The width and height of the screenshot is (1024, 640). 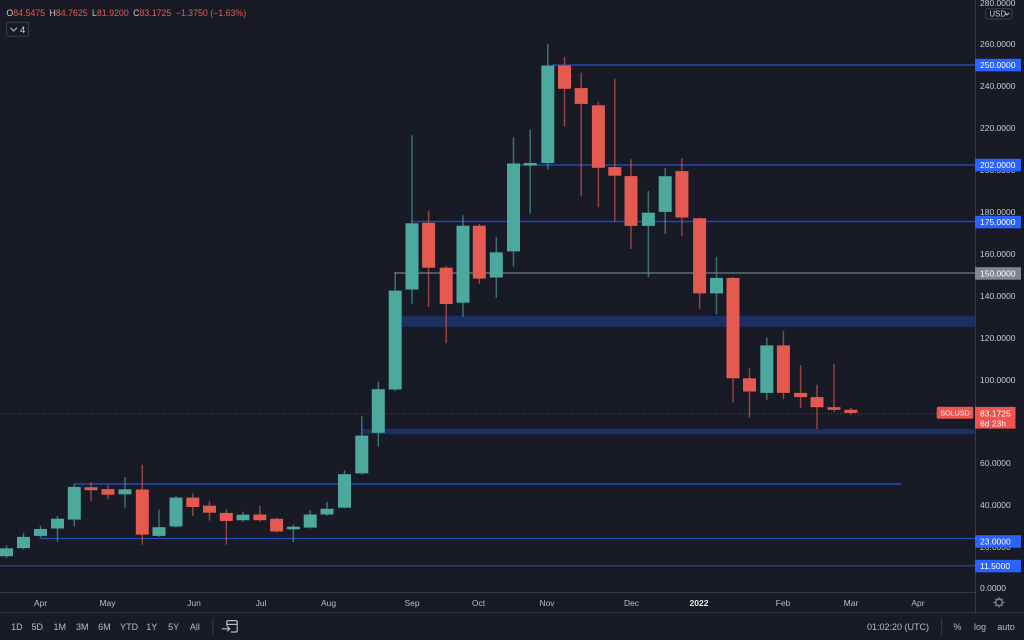 What do you see at coordinates (194, 603) in the screenshot?
I see `svg-text: Jun` at bounding box center [194, 603].